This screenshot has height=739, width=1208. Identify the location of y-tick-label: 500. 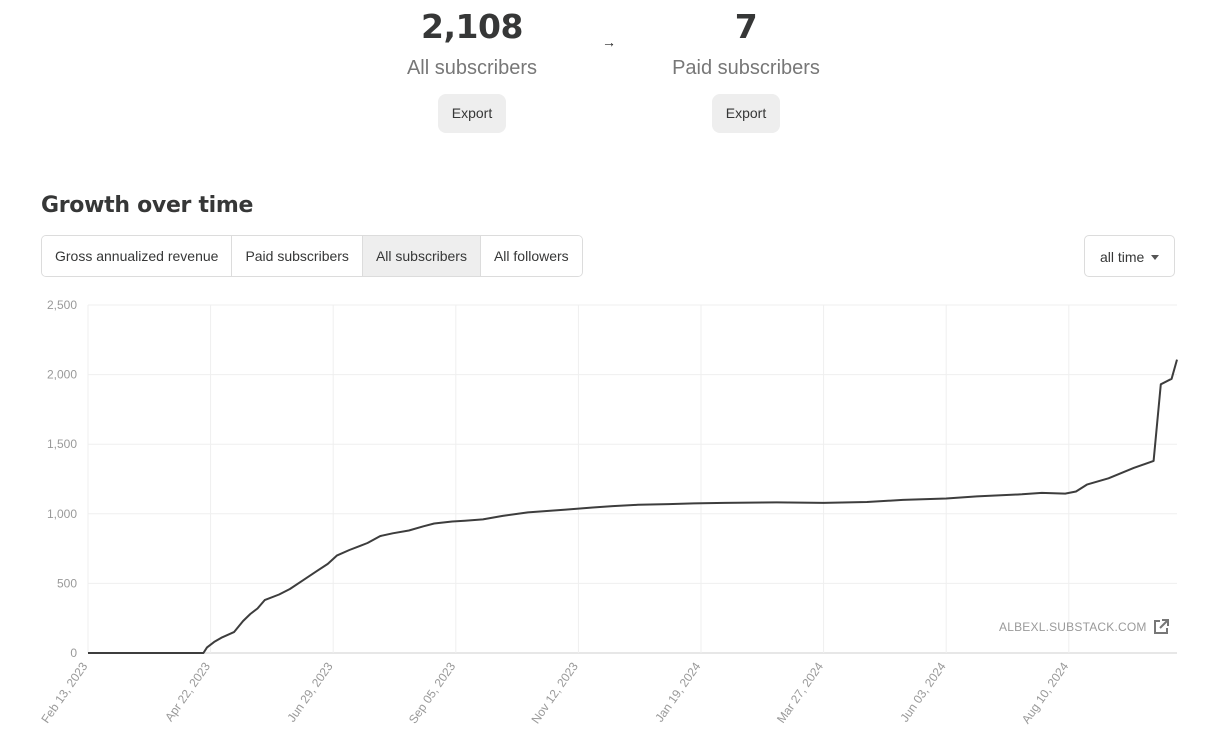
(67, 583).